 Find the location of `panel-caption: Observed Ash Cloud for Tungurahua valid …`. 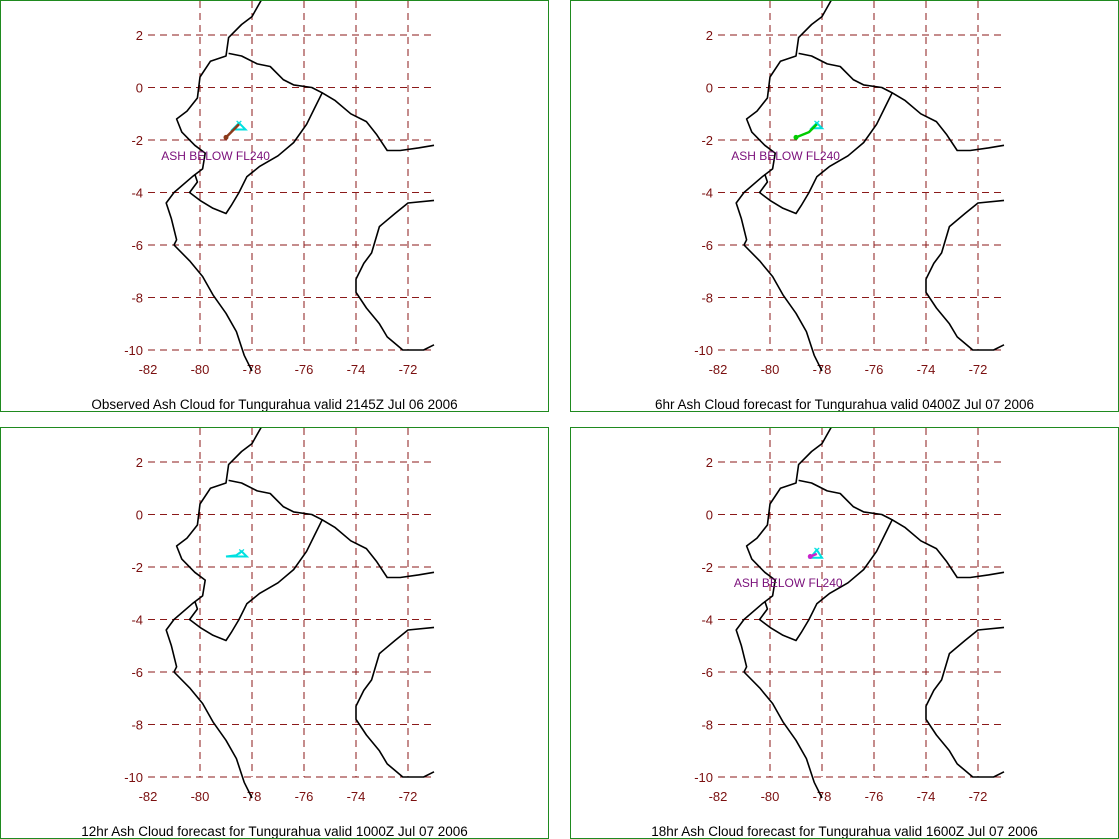

panel-caption: Observed Ash Cloud for Tungurahua valid … is located at coordinates (274, 404).